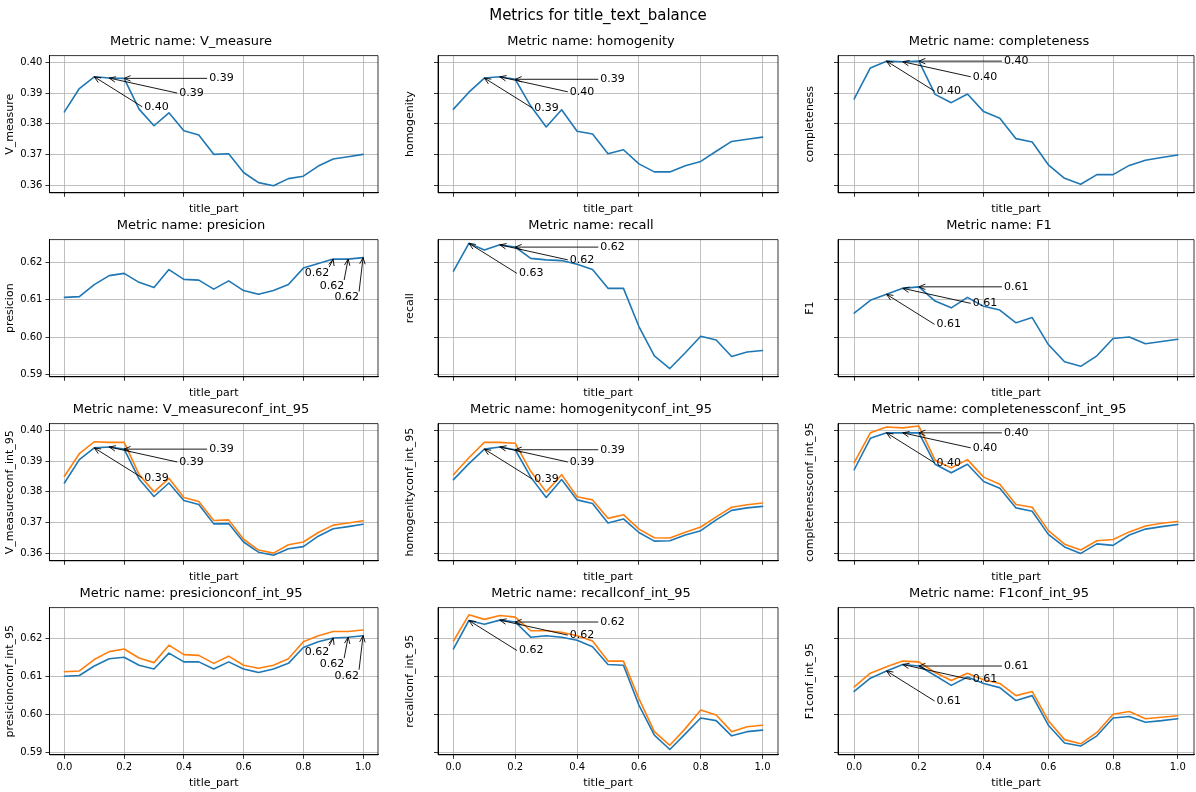 This screenshot has width=1196, height=792. Describe the element at coordinates (191, 41) in the screenshot. I see `chart-title: Metric name: V_measure` at that location.